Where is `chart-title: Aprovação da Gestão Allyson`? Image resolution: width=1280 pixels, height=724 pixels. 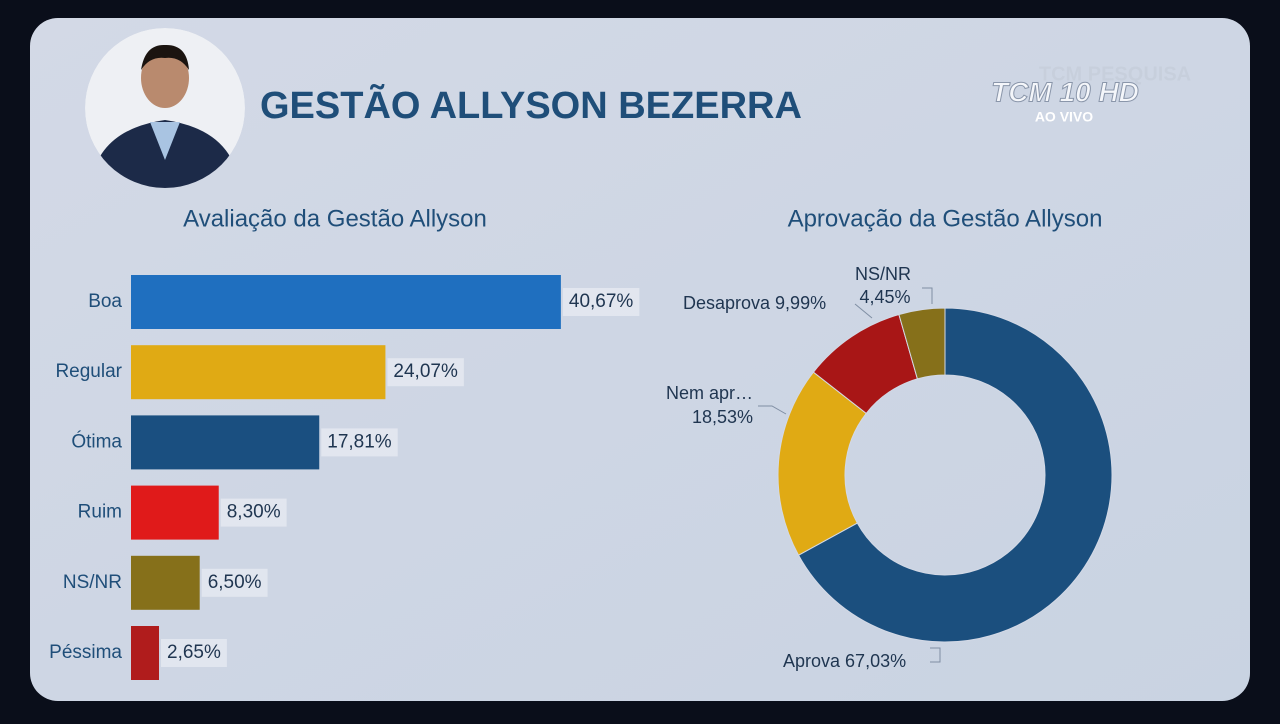
chart-title: Aprovação da Gestão Allyson is located at coordinates (945, 218).